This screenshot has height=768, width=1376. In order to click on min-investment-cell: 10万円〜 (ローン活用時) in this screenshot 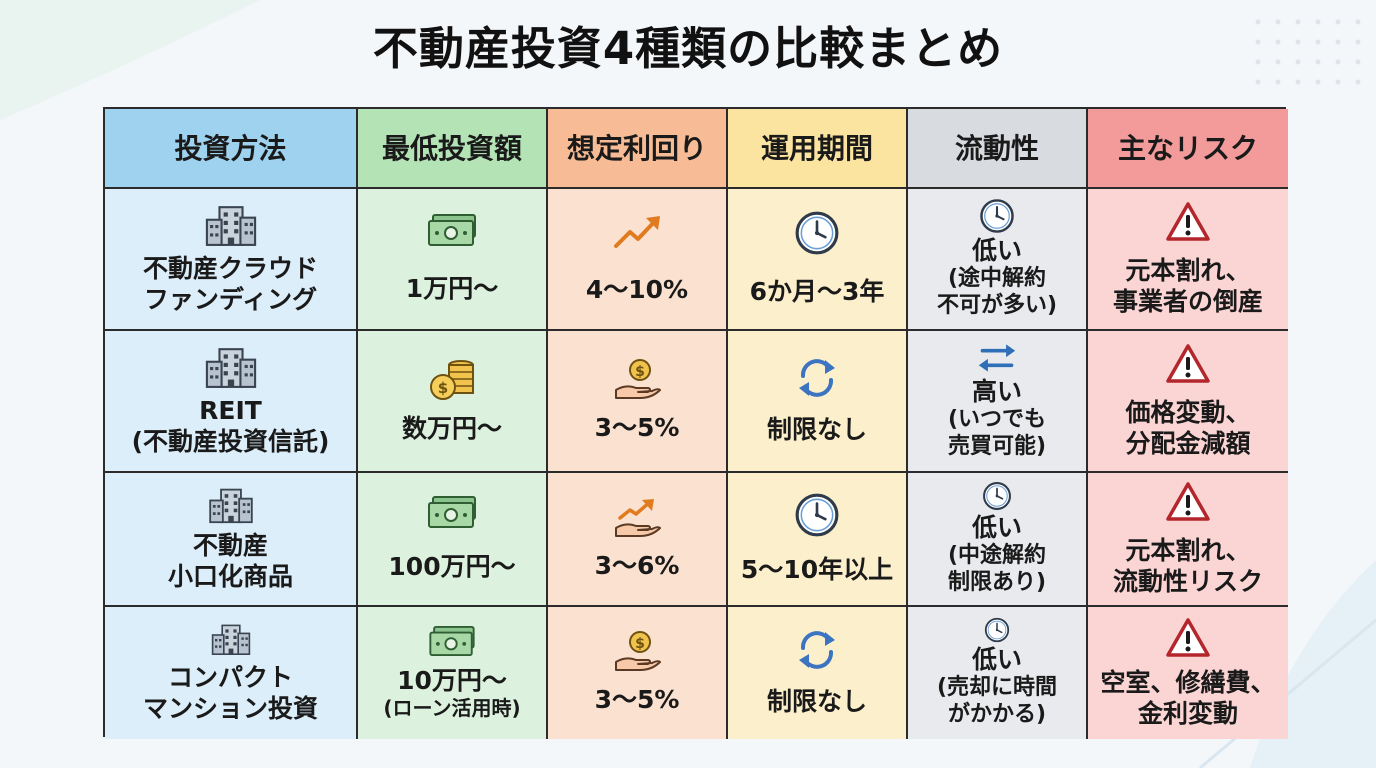, I will do `click(453, 673)`.